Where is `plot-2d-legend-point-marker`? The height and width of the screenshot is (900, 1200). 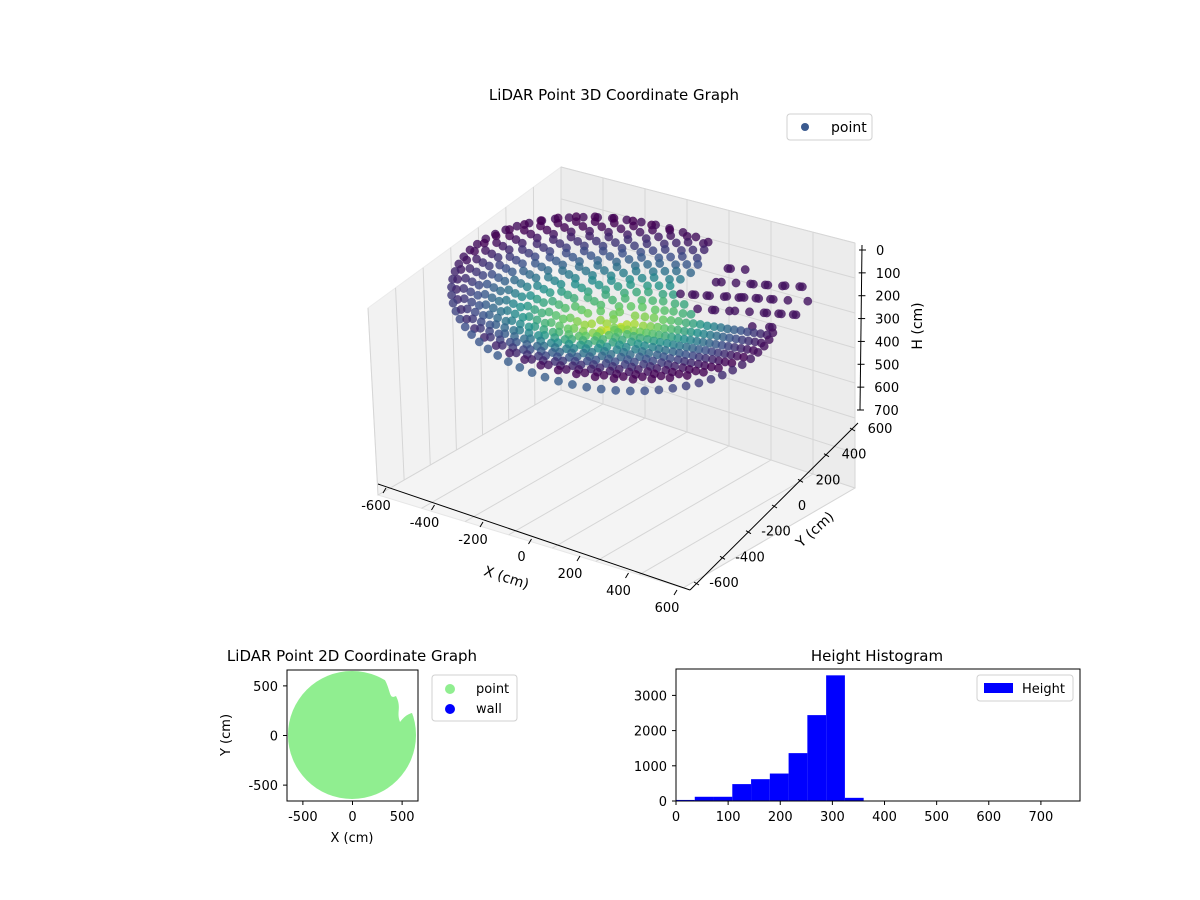 plot-2d-legend-point-marker is located at coordinates (450, 689).